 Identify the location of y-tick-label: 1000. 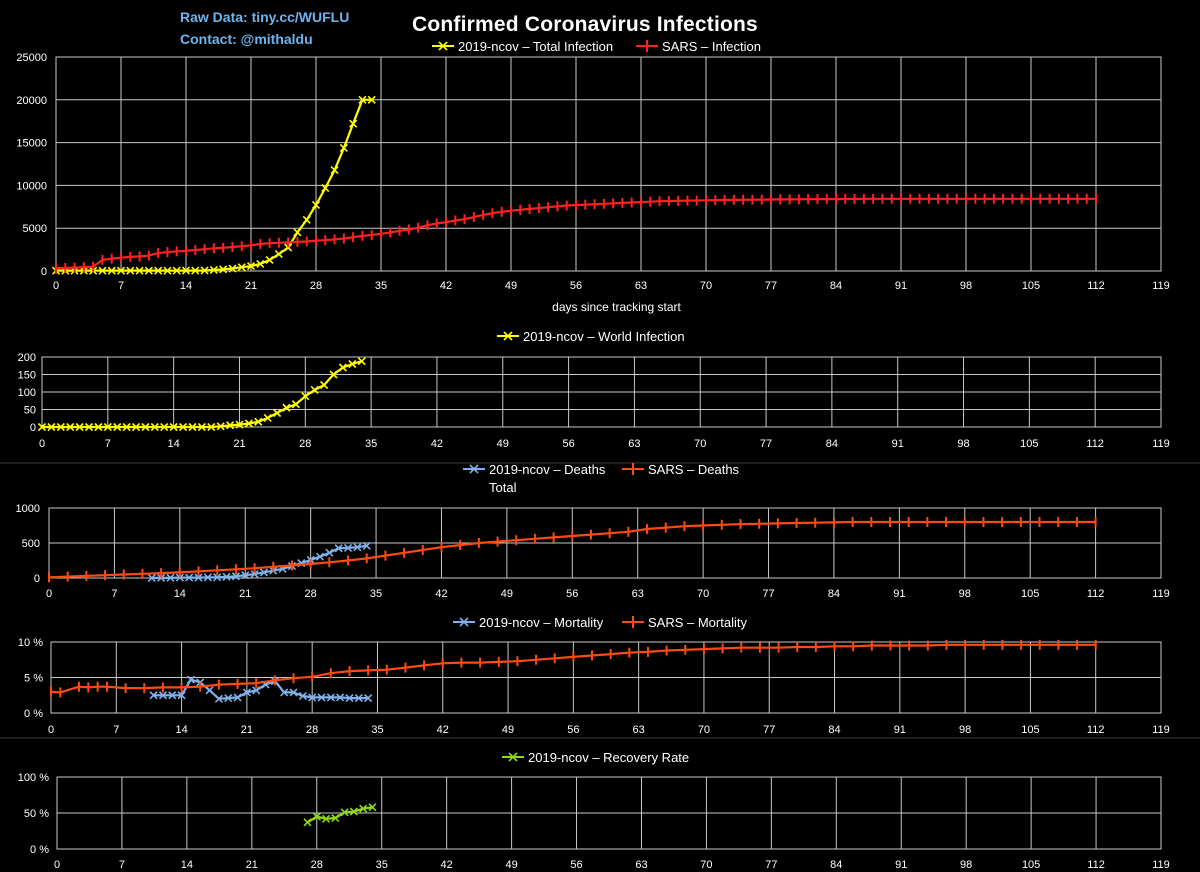
(28, 509).